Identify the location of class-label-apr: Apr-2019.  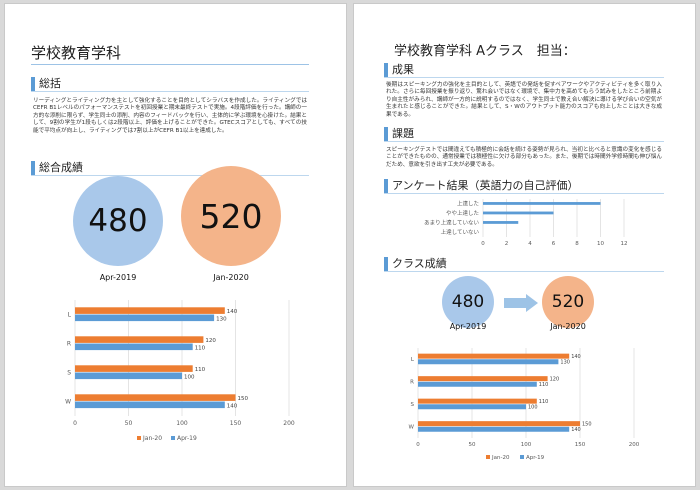
(468, 326).